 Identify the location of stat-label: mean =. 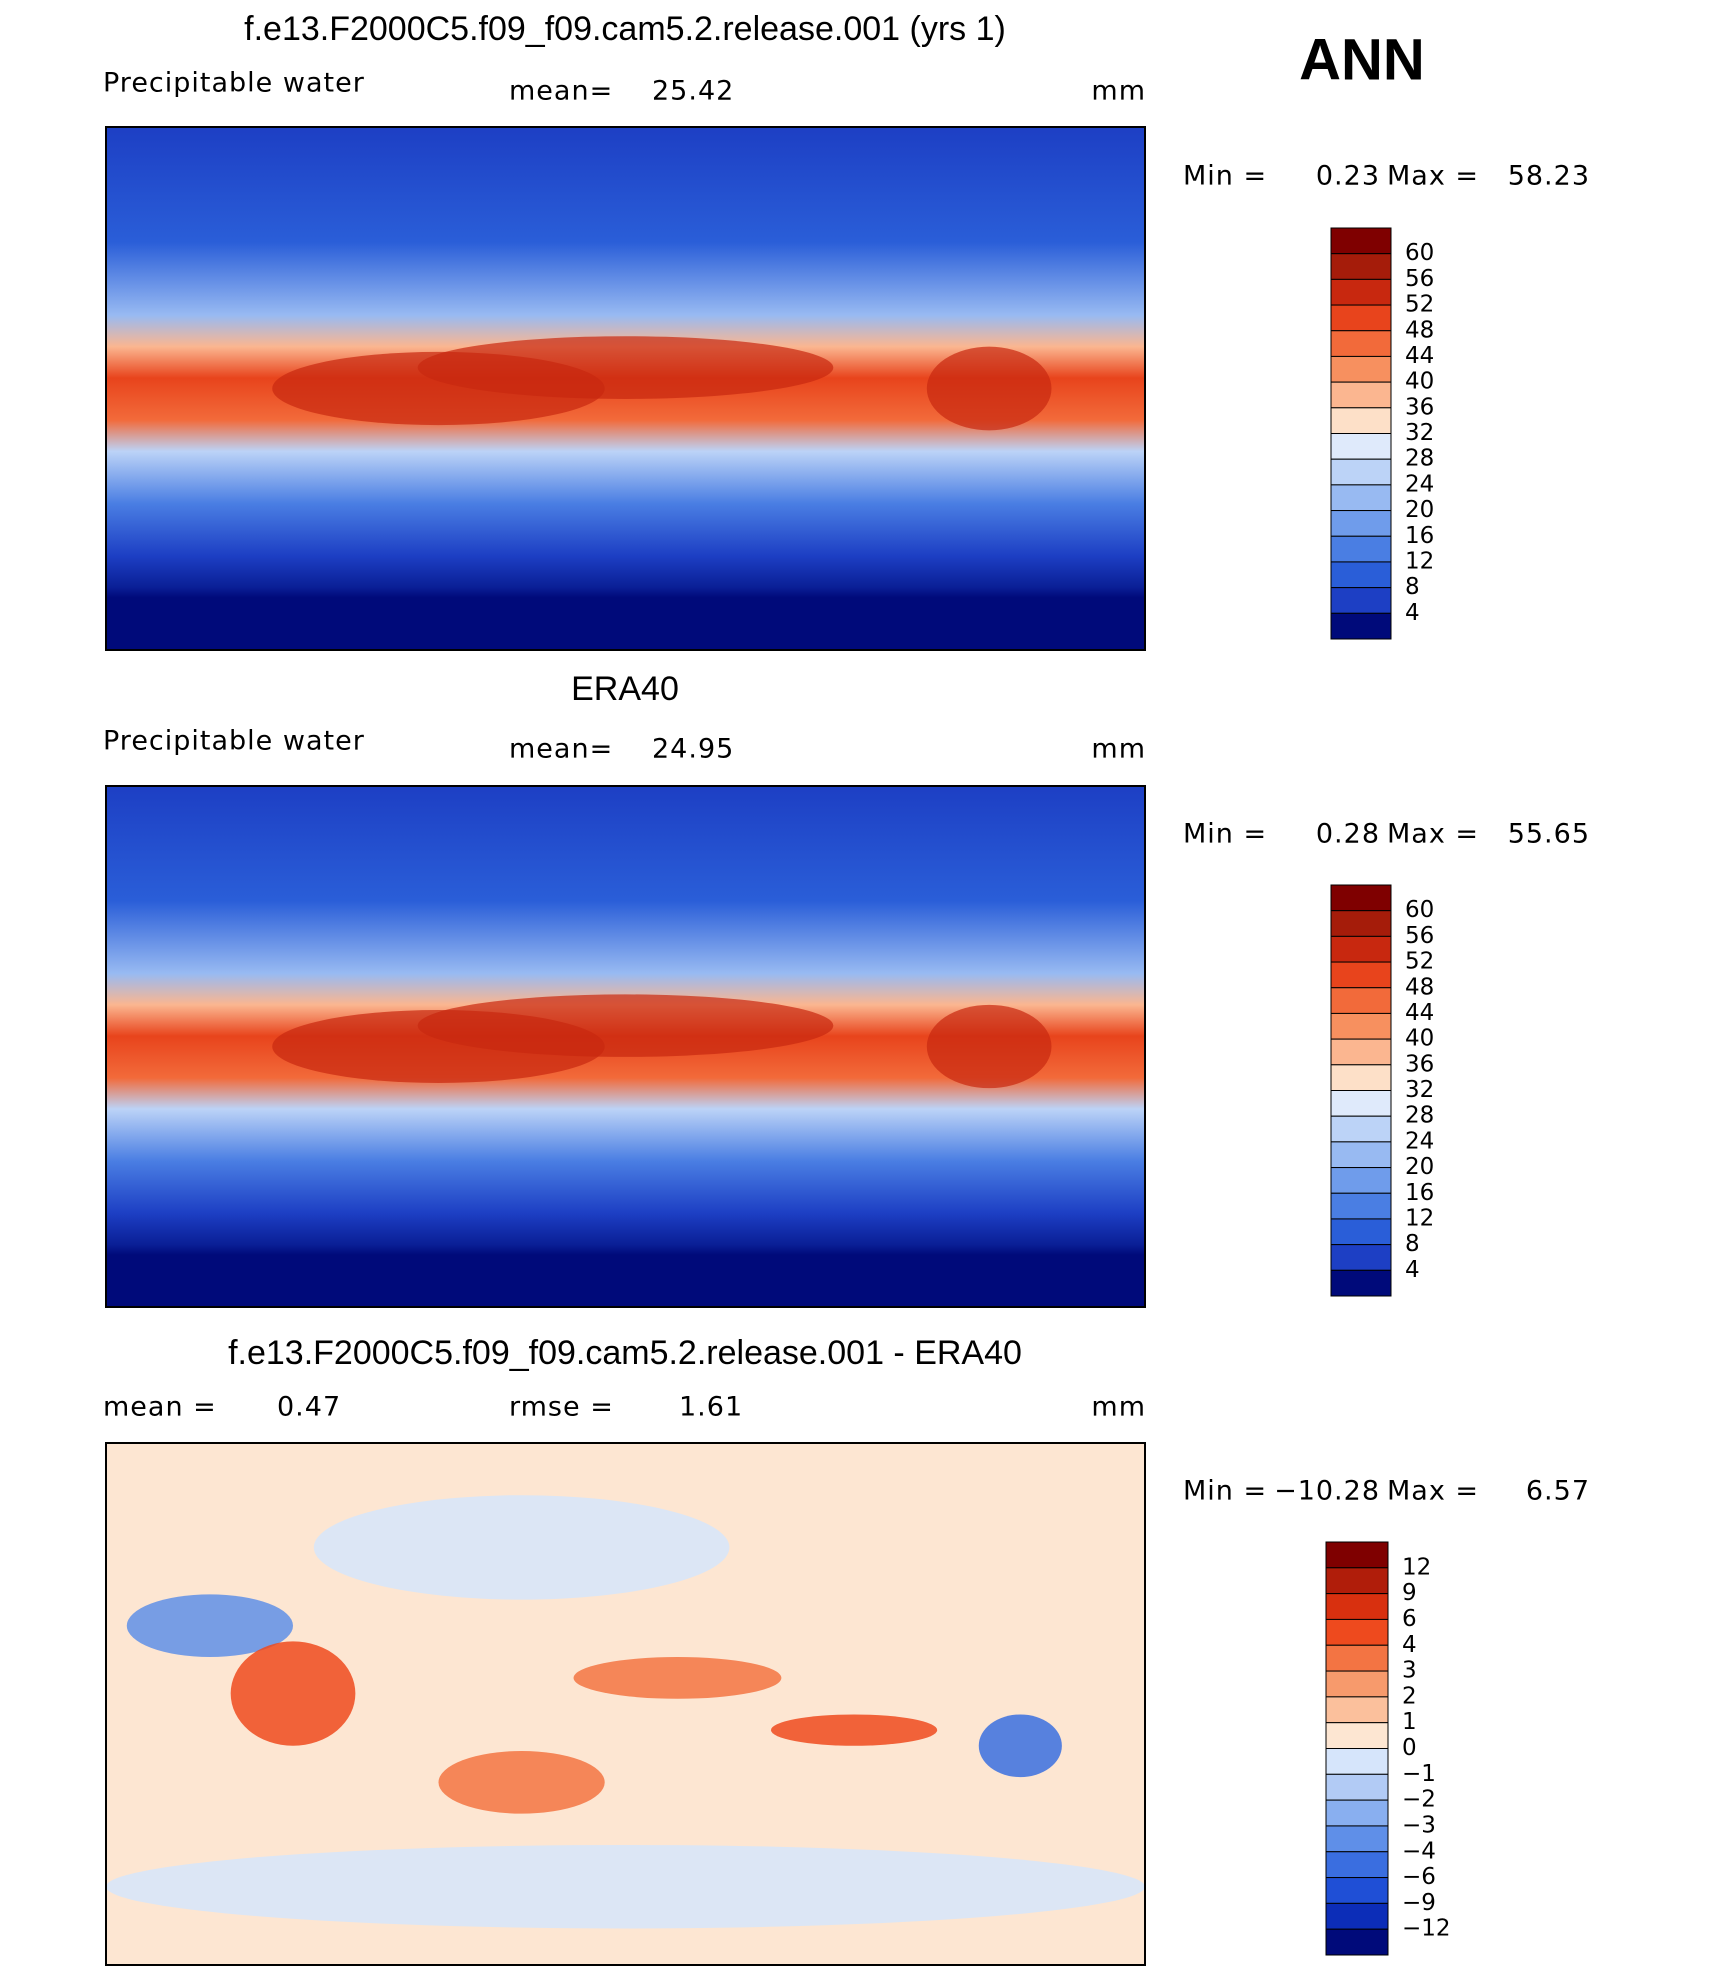
(160, 1407).